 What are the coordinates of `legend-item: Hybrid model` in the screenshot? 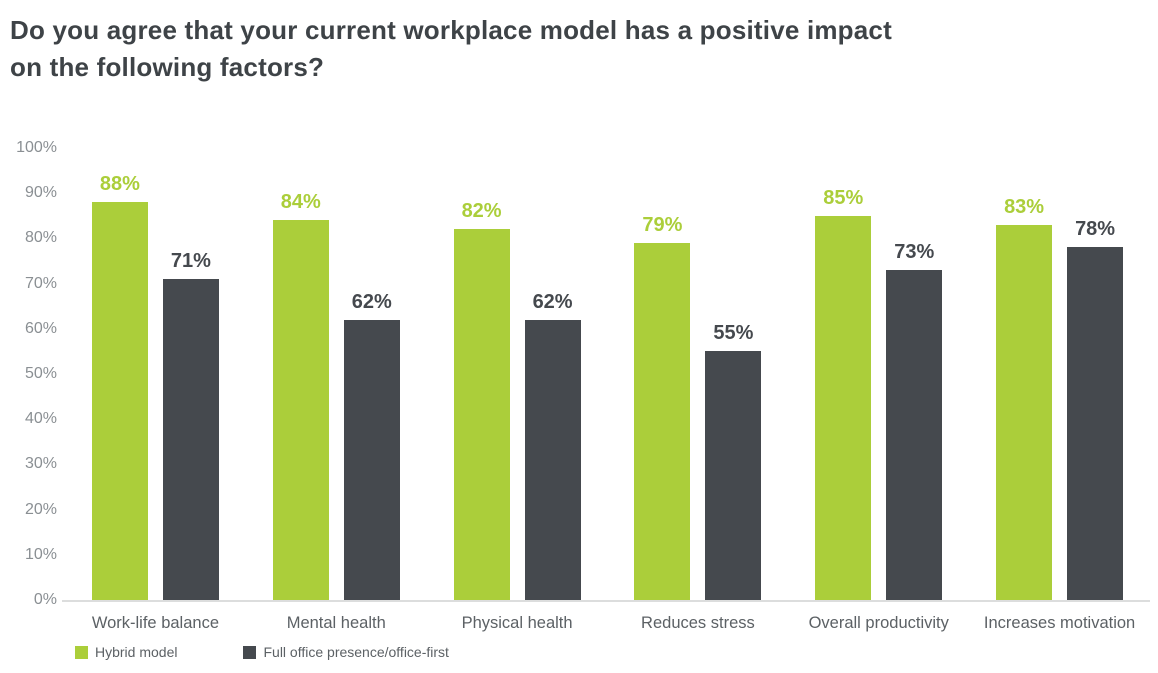 It's located at (126, 652).